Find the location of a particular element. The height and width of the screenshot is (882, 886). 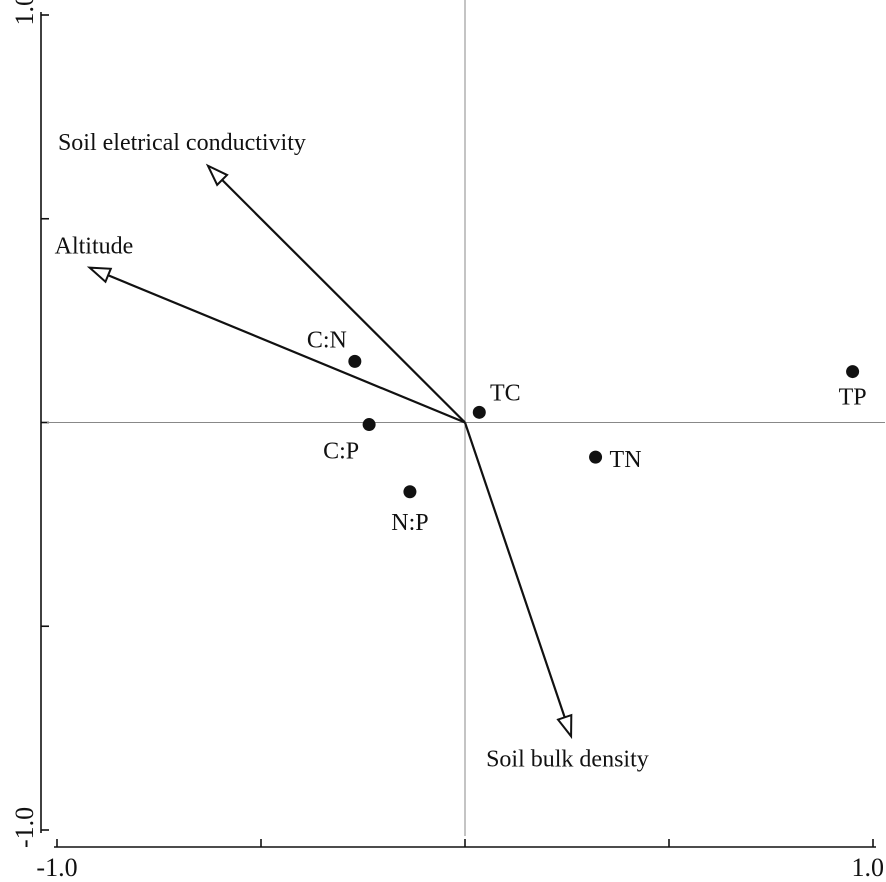

point-label: TP is located at coordinates (853, 398).